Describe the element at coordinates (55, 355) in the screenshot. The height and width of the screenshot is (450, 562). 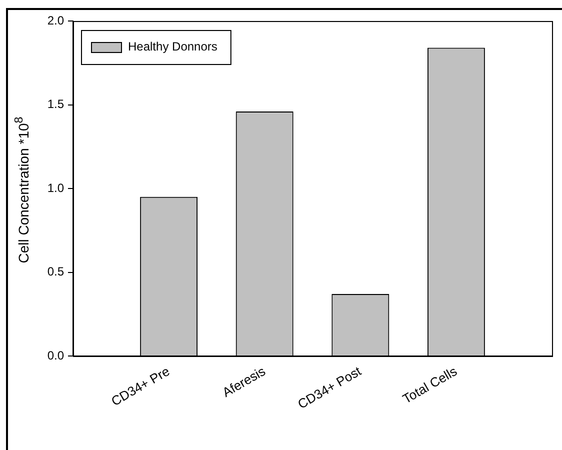
I see `y-tick-label: 0.0` at that location.